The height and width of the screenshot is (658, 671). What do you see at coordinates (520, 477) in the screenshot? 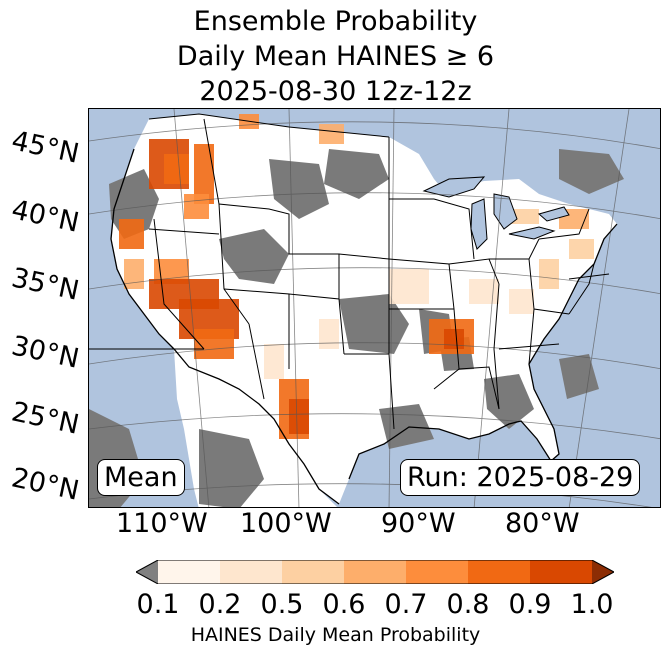
I see `run-date-box: Run: 2025-08-29` at bounding box center [520, 477].